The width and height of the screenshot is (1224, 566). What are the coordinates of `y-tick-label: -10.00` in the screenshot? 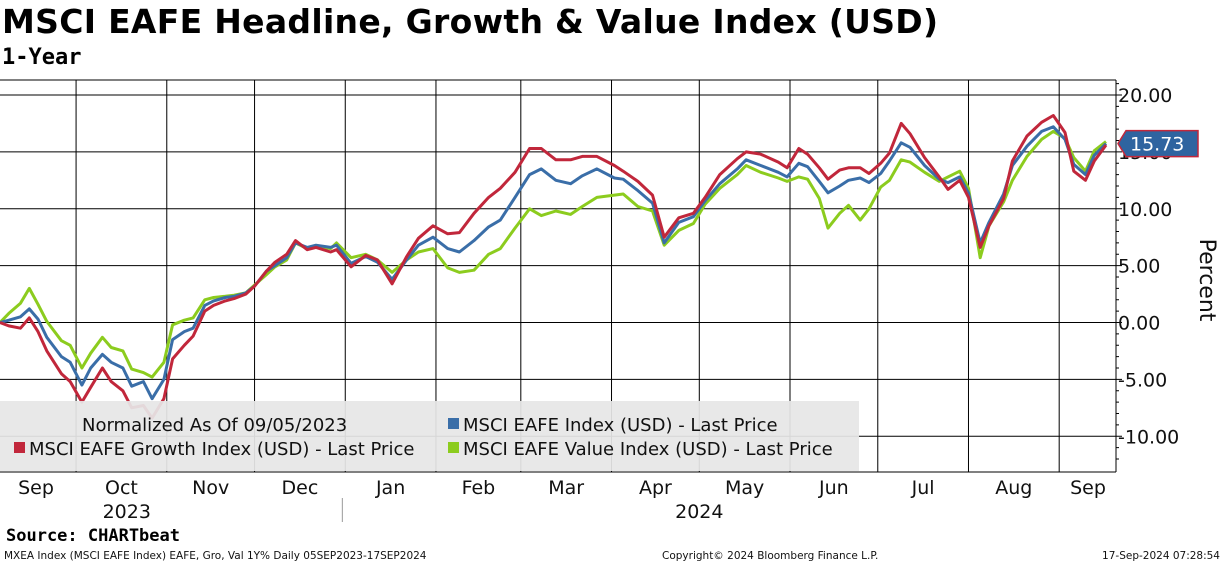 It's located at (1148, 437).